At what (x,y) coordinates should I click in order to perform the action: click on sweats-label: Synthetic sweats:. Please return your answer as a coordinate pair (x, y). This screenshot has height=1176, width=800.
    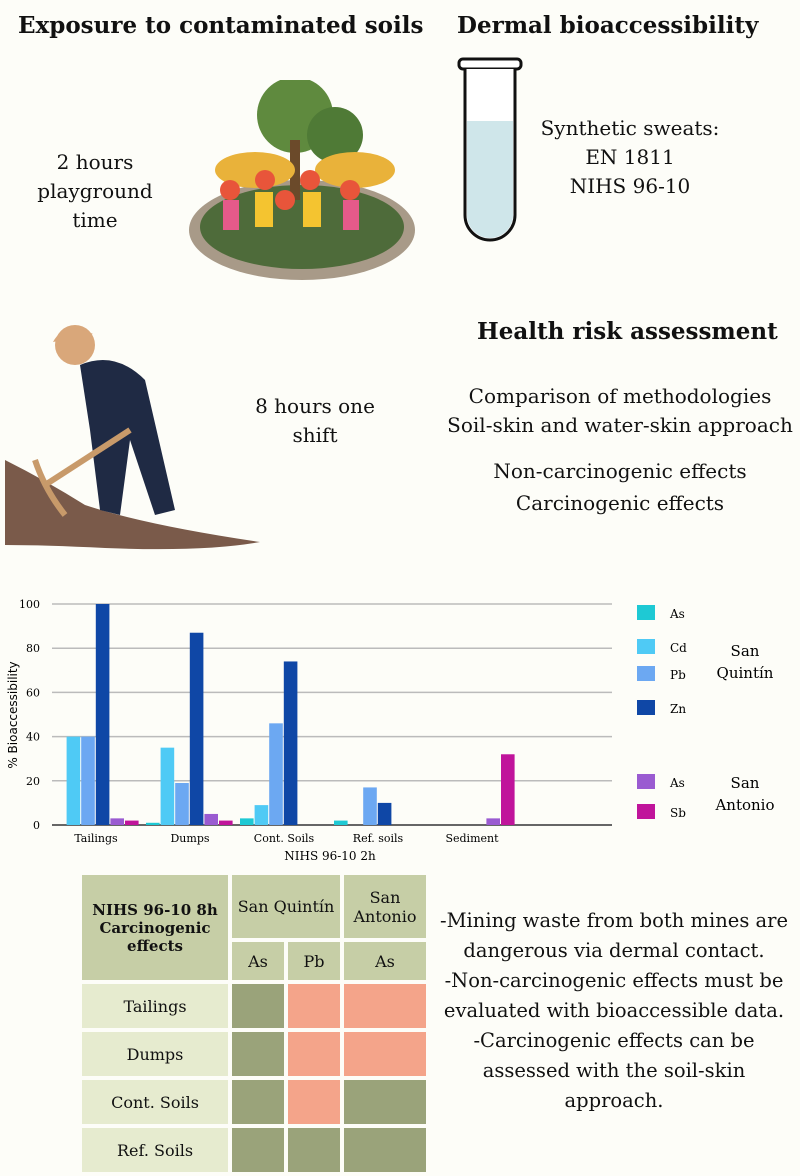
    Looking at the image, I should click on (630, 128).